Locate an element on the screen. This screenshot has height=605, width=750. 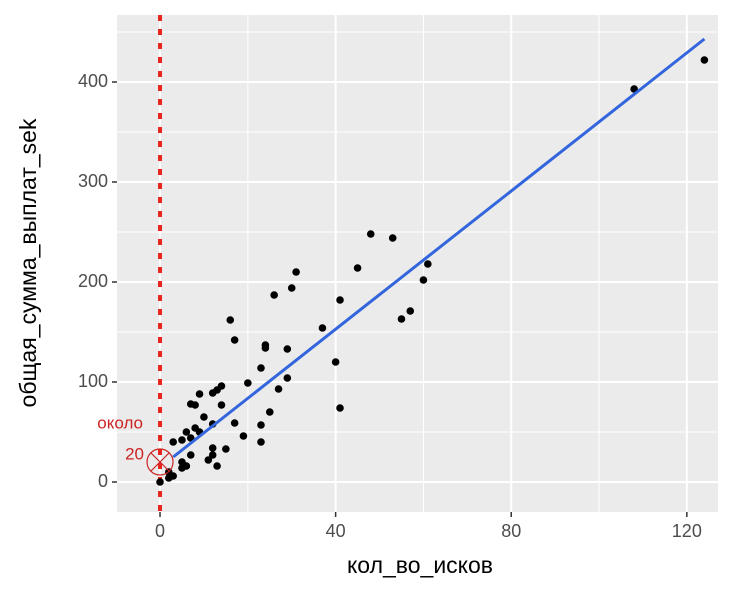
y-tick-label: 0 is located at coordinates (103, 481).